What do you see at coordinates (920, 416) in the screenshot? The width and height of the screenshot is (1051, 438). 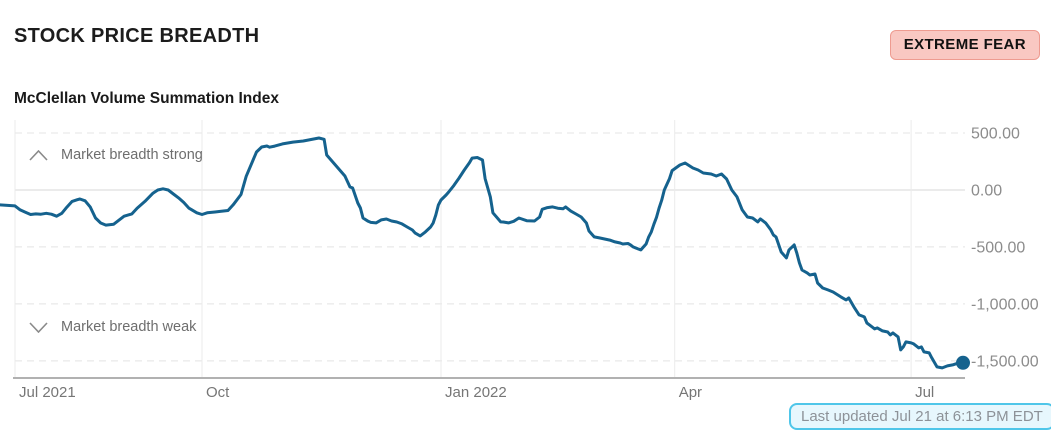 I see `last-updated-badge: Last updated Jul 21 at 6:13 PM EDT` at bounding box center [920, 416].